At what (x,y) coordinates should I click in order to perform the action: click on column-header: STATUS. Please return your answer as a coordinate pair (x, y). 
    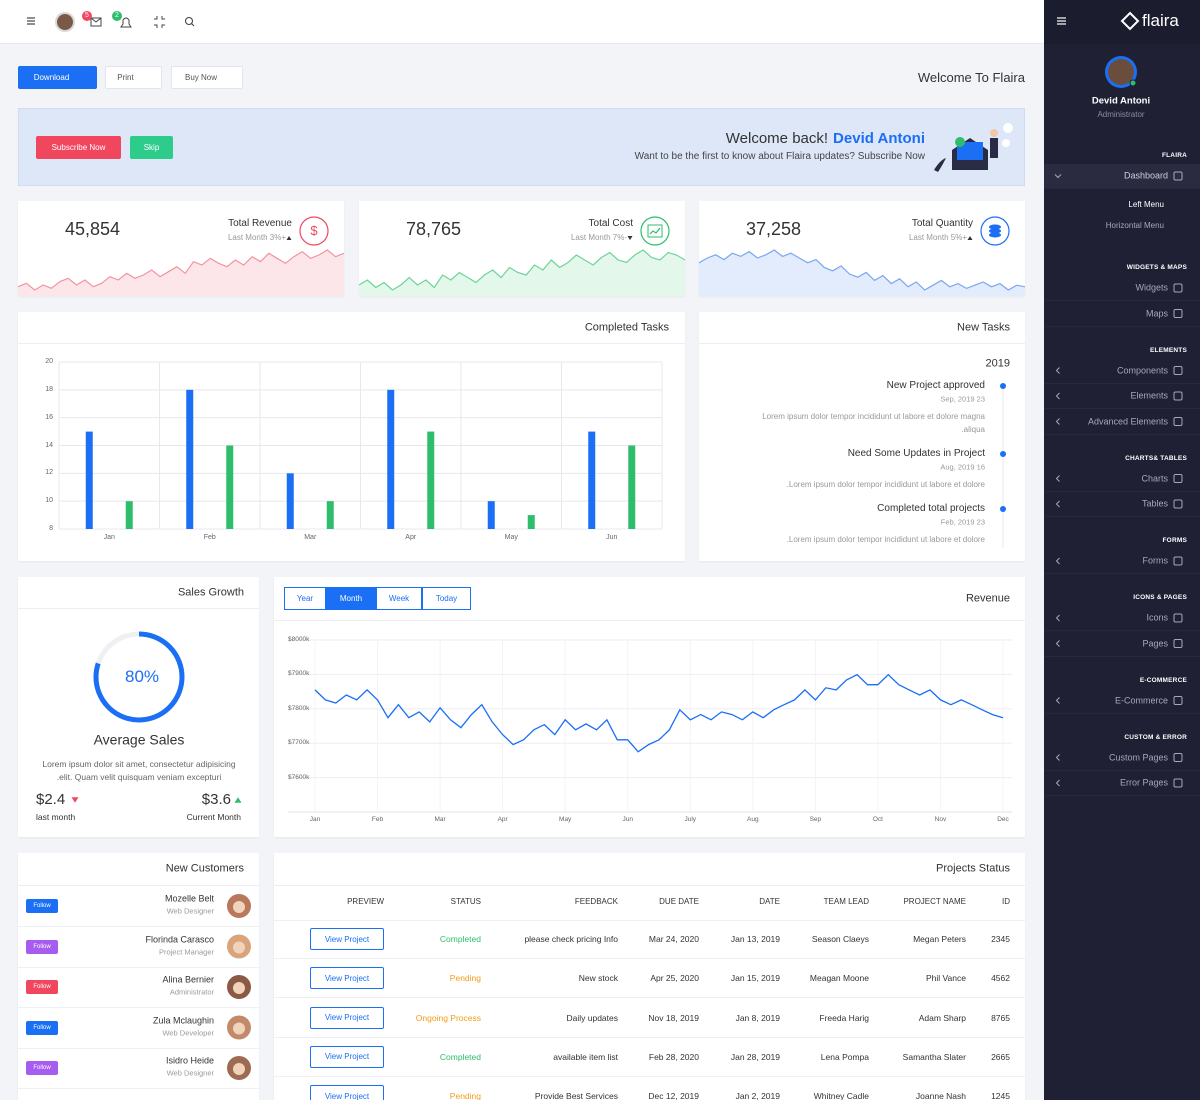
    Looking at the image, I should click on (465, 902).